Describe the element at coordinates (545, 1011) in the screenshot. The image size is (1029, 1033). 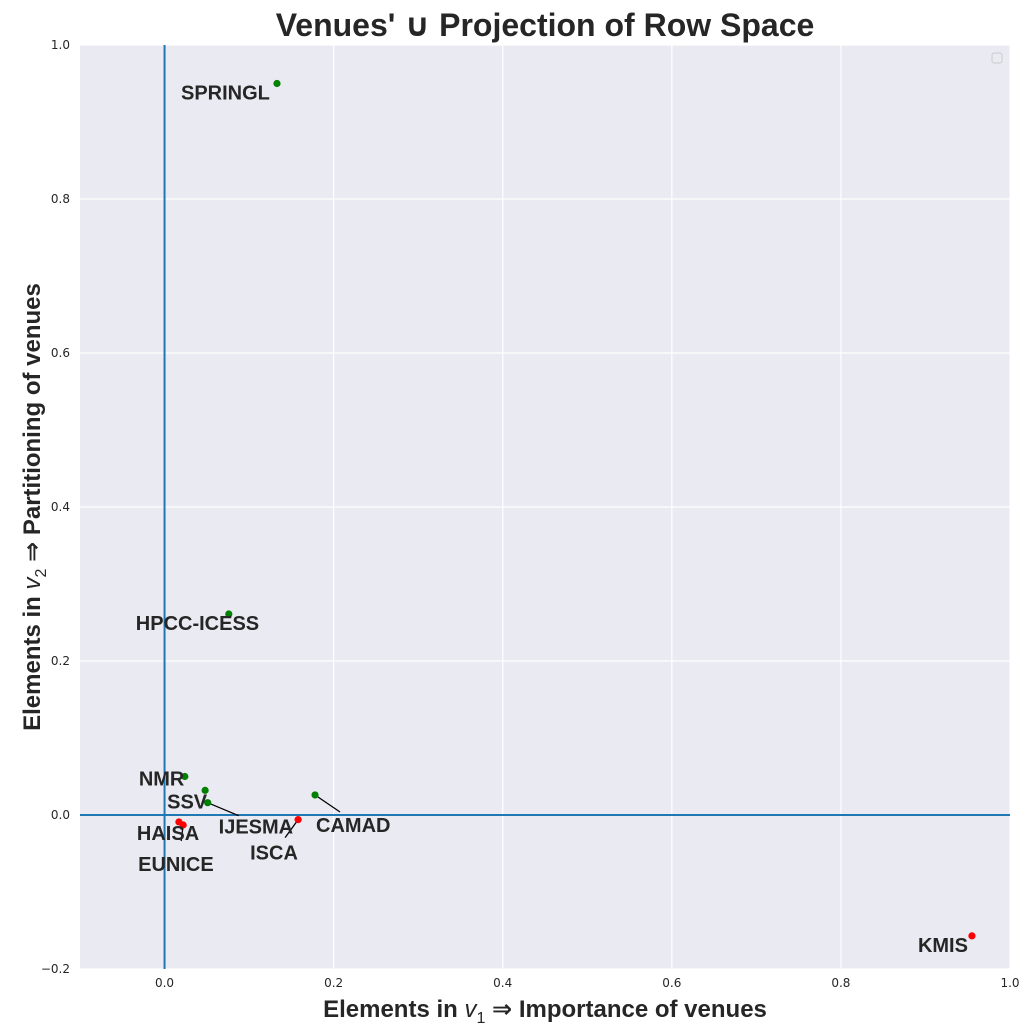
I see `x-axis-label: Elements in v1 ⇒ Importance of venues` at that location.